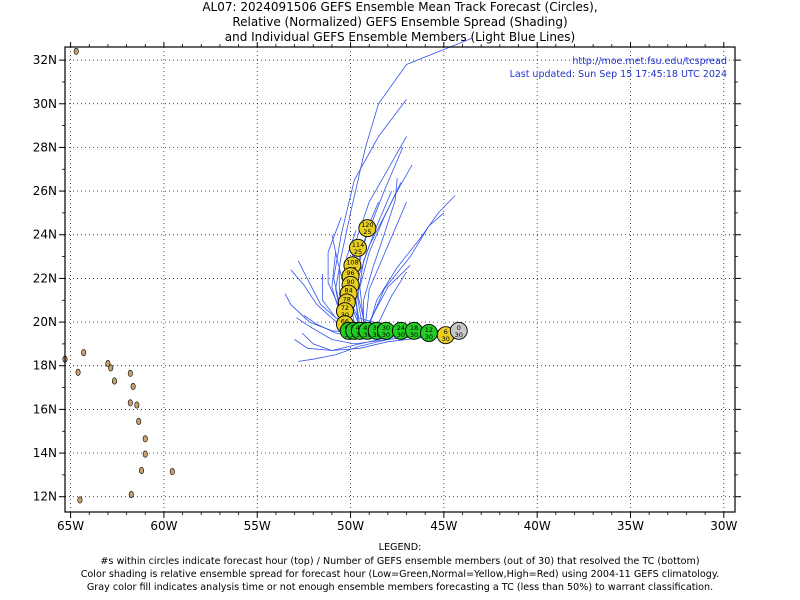 The width and height of the screenshot is (800, 600). I want to click on forecast-hour-label: 108, so click(352, 262).